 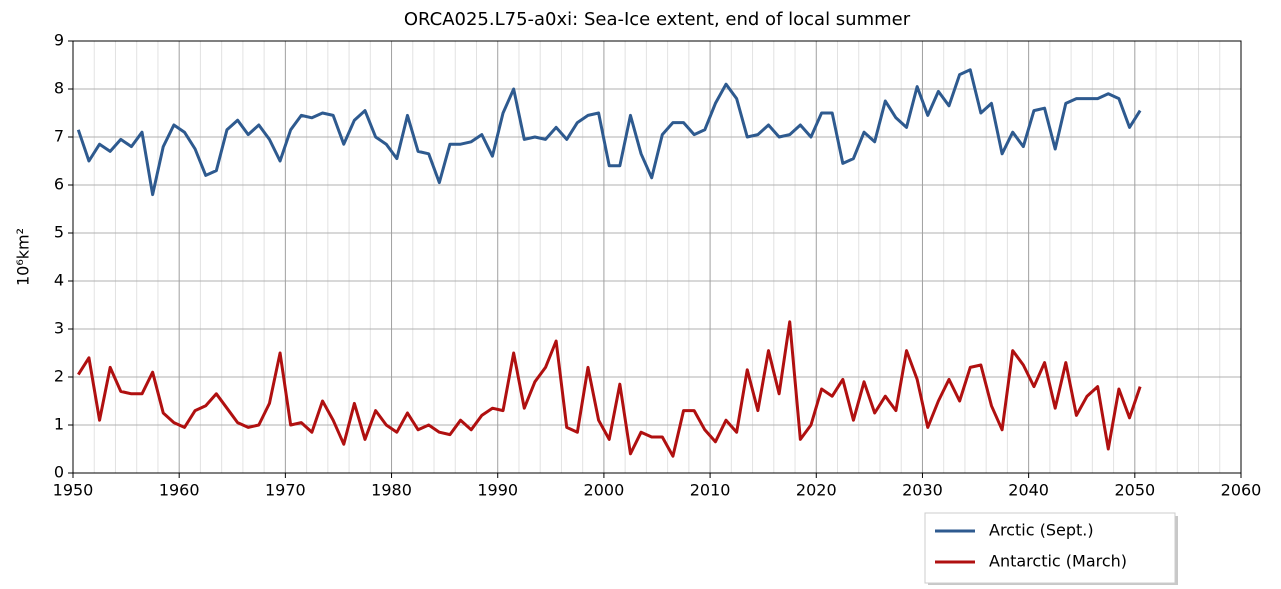 I want to click on legend-box, so click(x=1050, y=548).